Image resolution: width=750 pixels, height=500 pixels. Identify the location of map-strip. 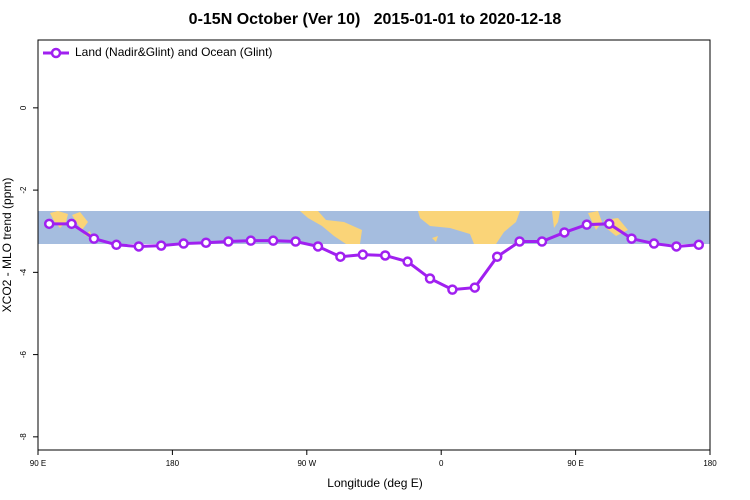
(374, 227).